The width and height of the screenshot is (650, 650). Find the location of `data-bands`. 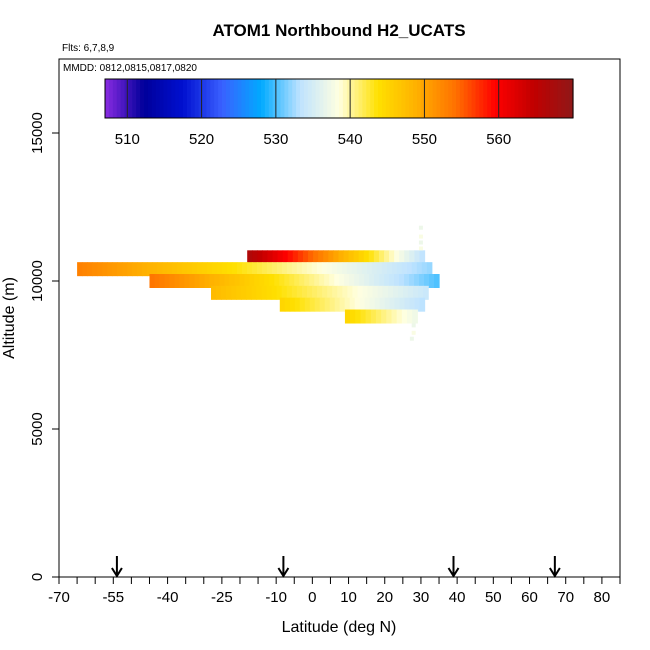

data-bands is located at coordinates (258, 287).